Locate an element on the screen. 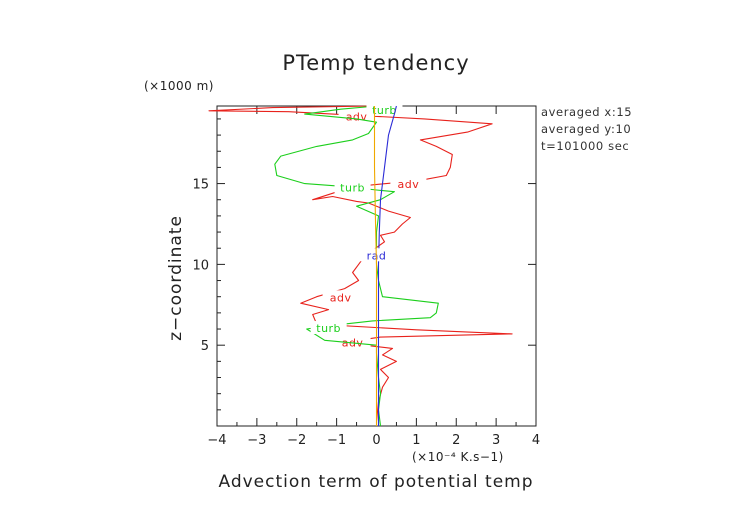  x-unit-label: (×10⁻⁴ K.s−1) is located at coordinates (458, 457).